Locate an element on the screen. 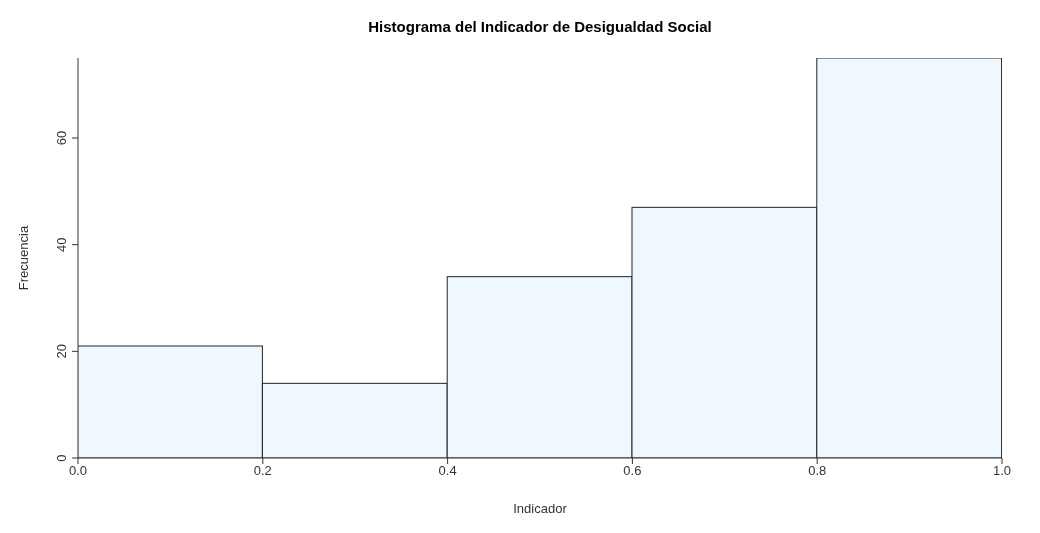 This screenshot has height=533, width=1040. x-tick-label: 0.6 is located at coordinates (632, 471).